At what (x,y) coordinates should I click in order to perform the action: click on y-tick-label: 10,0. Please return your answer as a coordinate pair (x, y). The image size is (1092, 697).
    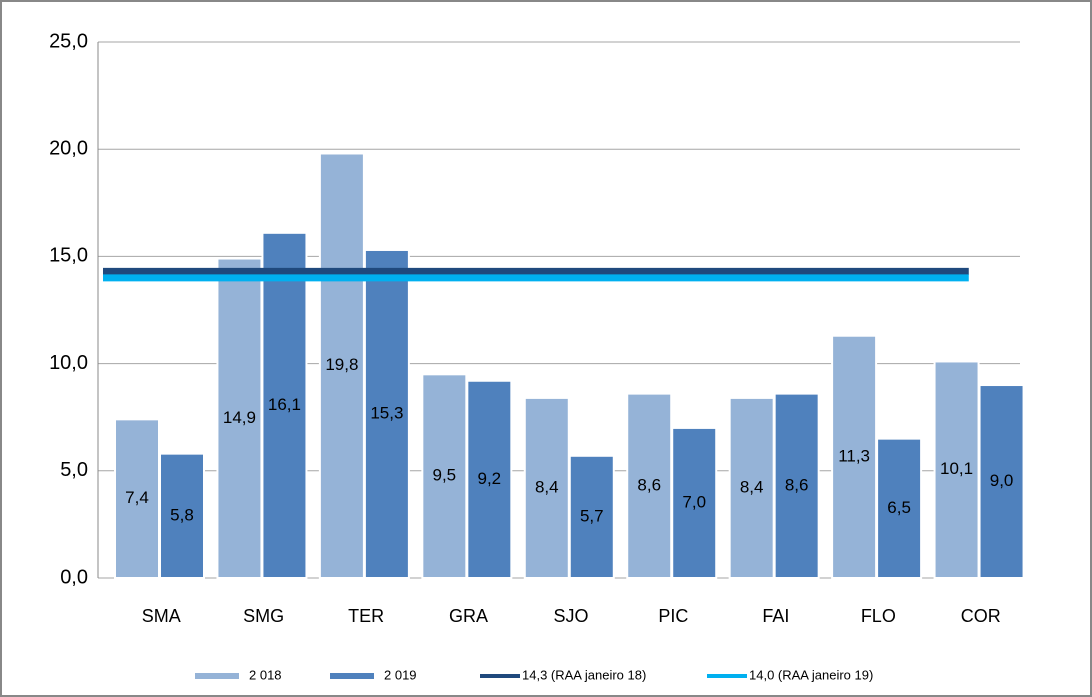
    Looking at the image, I should click on (68, 363).